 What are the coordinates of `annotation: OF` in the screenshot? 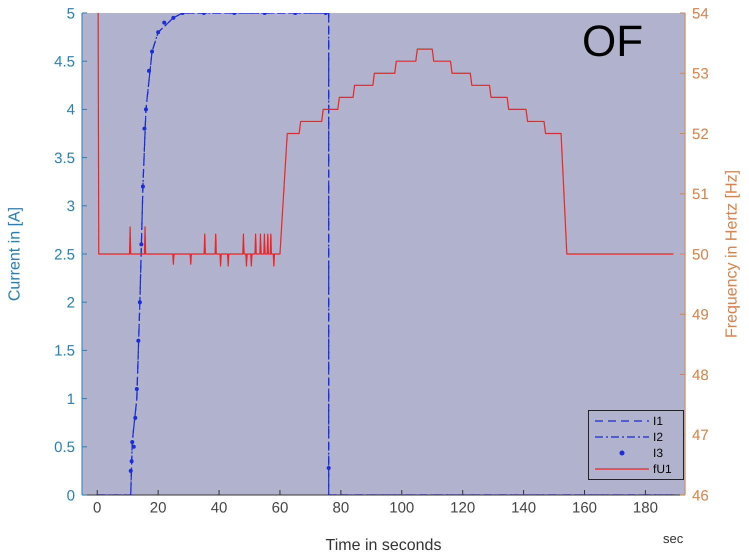 It's located at (613, 41).